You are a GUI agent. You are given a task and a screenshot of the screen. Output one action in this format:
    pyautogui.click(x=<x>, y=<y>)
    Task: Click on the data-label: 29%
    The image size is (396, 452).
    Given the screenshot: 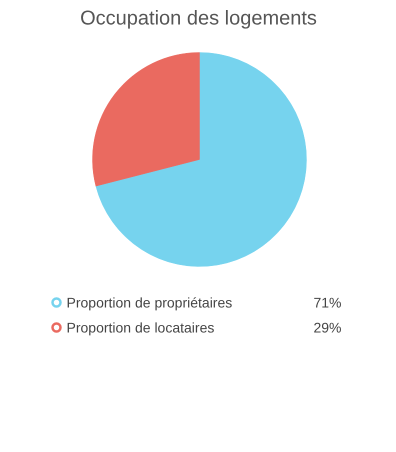 What is the action you would take?
    pyautogui.click(x=327, y=328)
    